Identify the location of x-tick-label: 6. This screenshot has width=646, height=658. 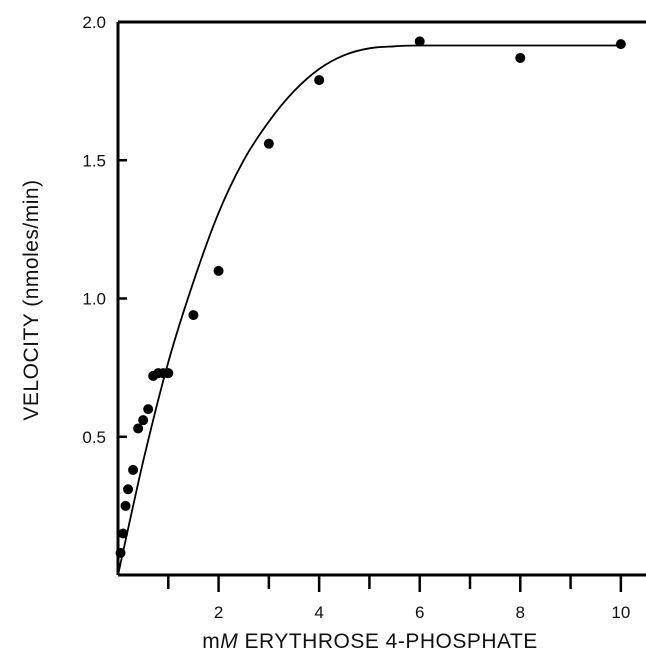
(419, 612).